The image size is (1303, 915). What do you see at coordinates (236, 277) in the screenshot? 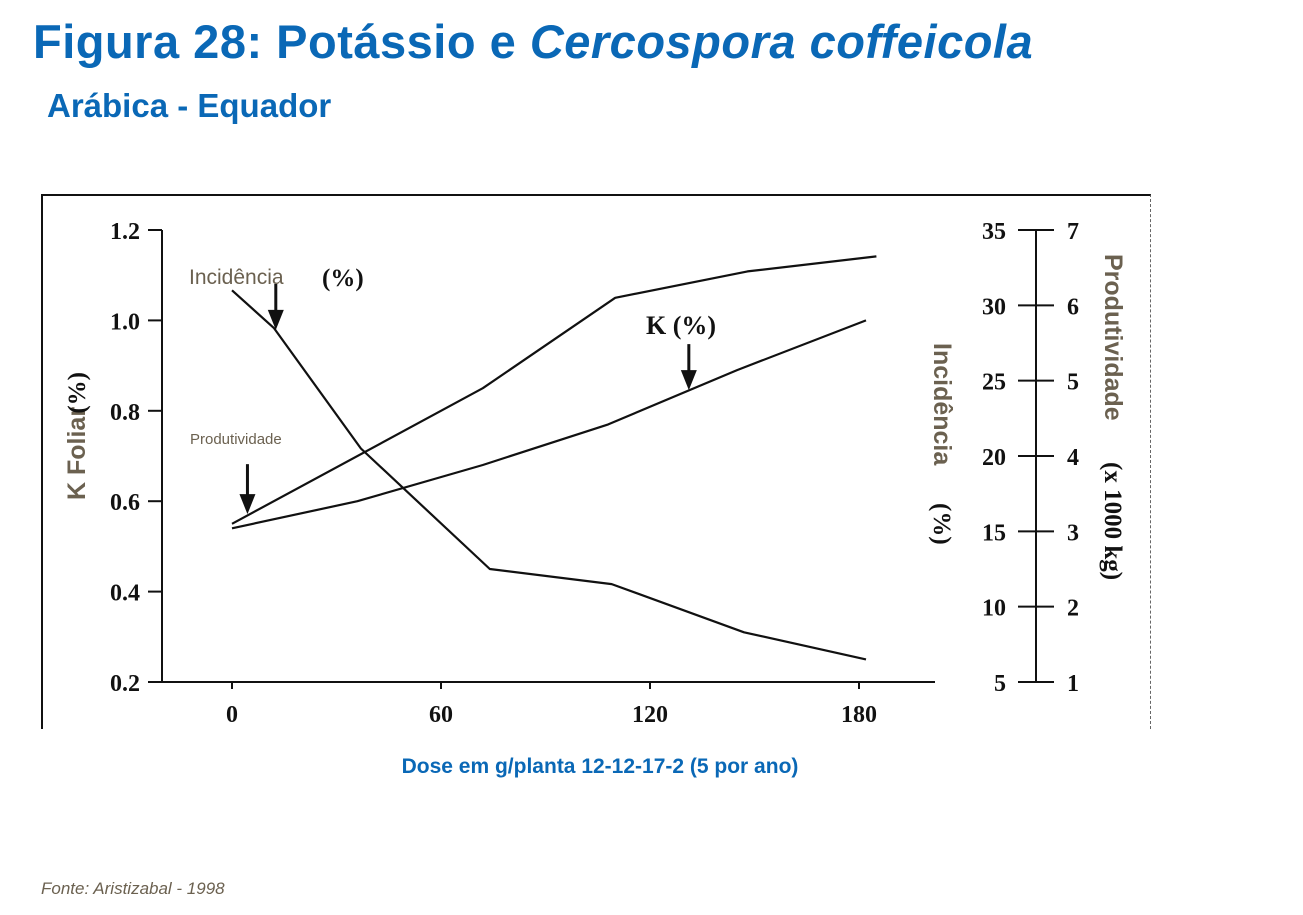
I see `annotation-incidence: Incidência` at bounding box center [236, 277].